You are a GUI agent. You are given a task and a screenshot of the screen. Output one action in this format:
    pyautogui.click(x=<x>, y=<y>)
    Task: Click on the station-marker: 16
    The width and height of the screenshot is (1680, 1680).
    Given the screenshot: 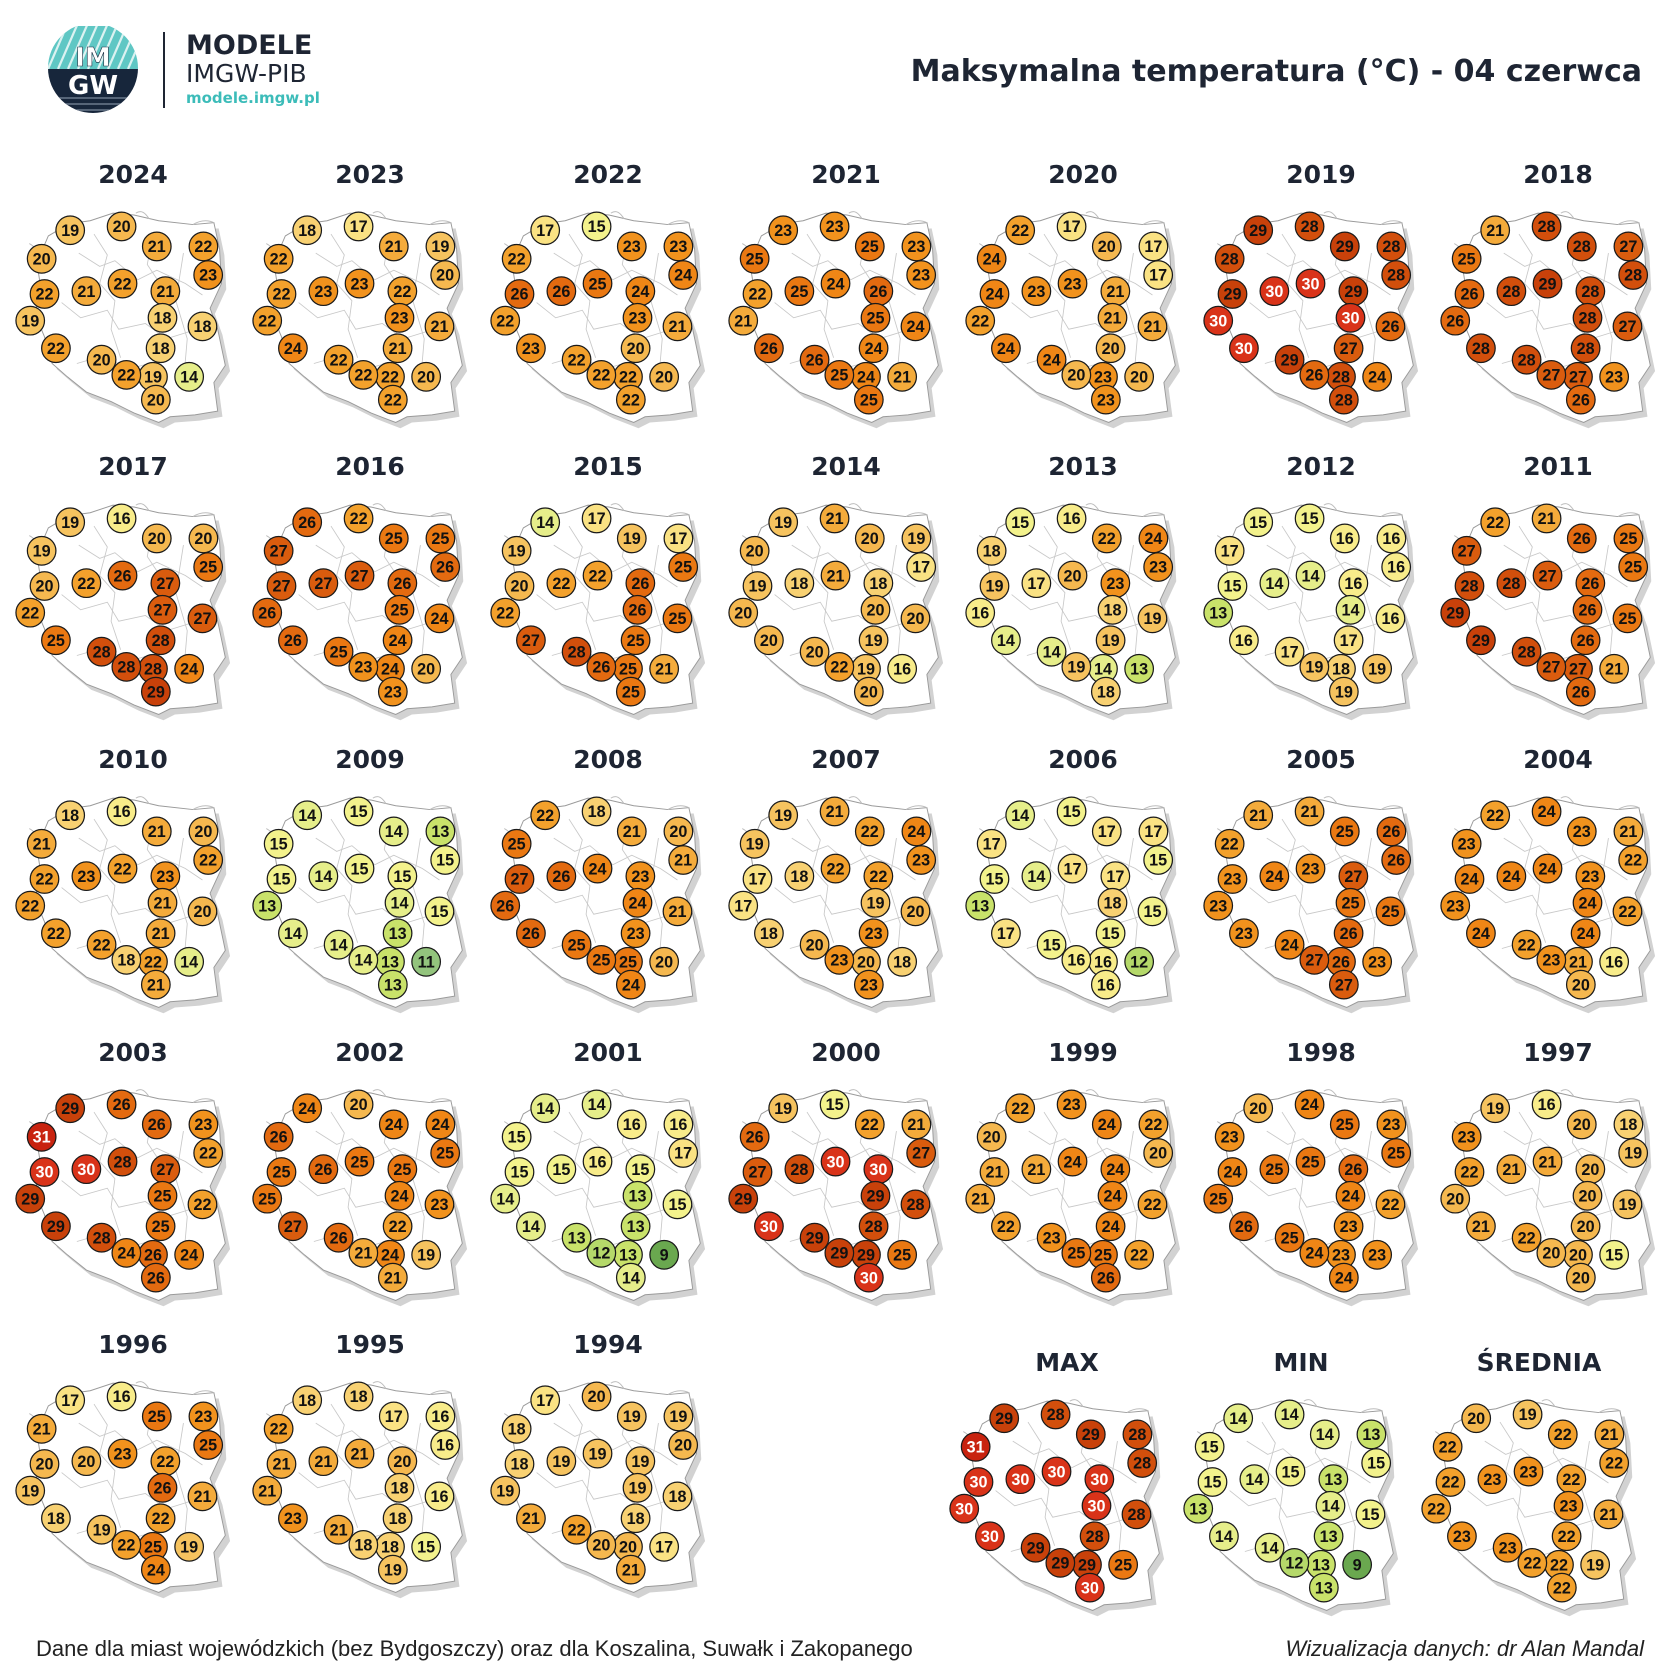 What is the action you would take?
    pyautogui.click(x=1390, y=618)
    